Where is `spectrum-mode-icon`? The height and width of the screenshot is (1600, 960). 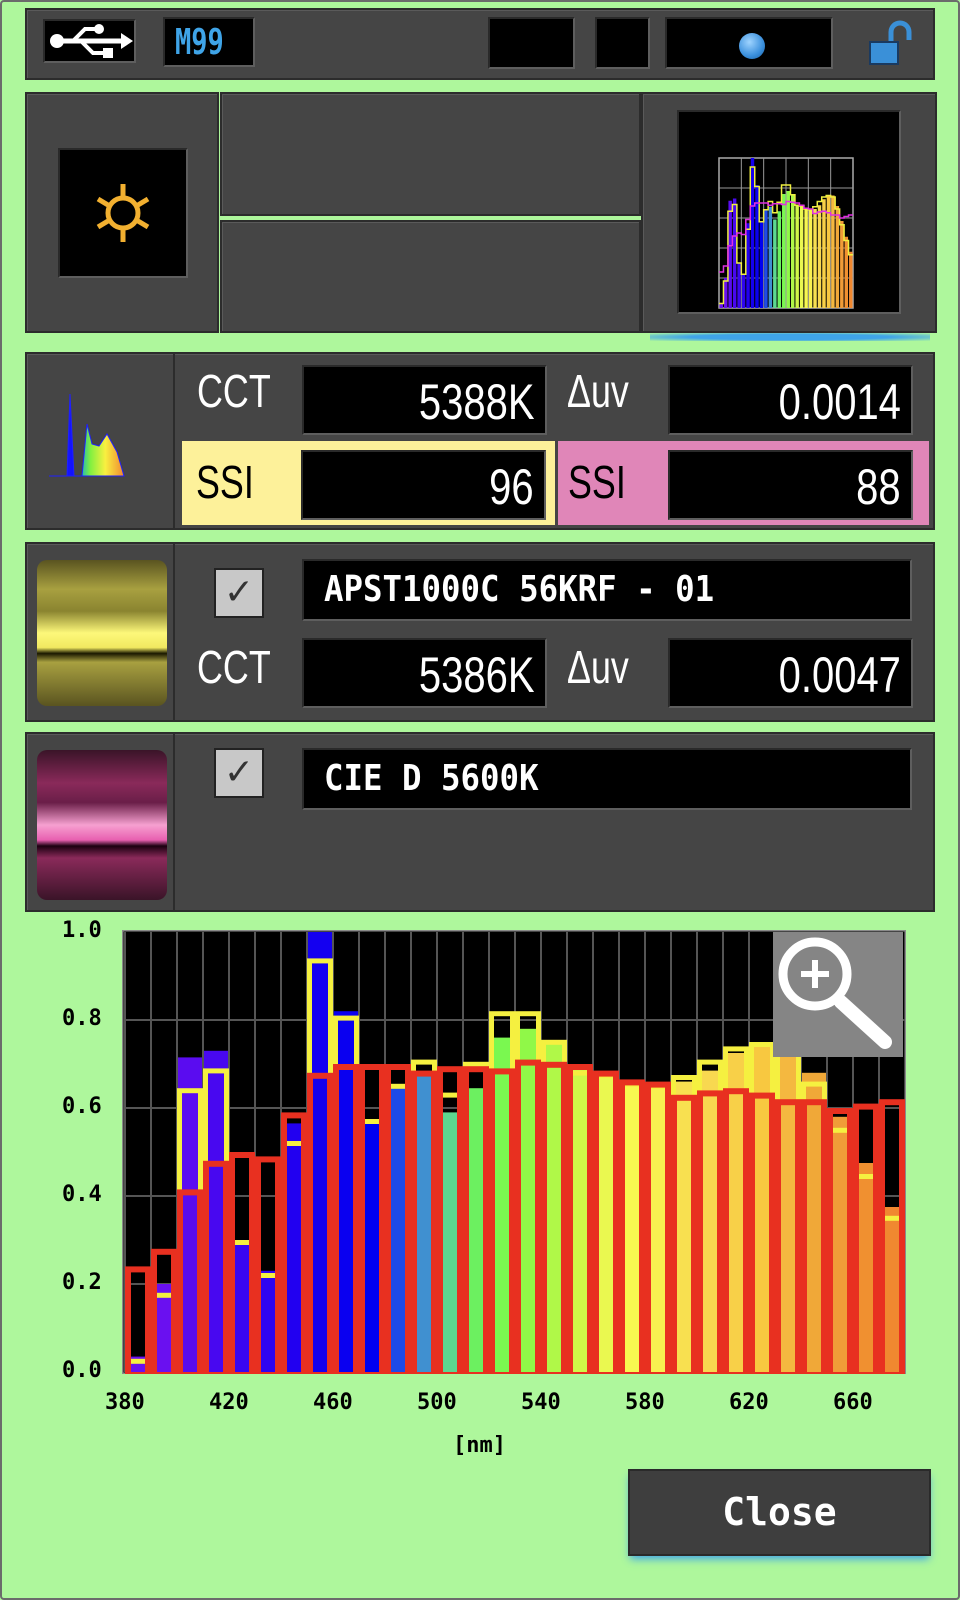
spectrum-mode-icon is located at coordinates (101, 441).